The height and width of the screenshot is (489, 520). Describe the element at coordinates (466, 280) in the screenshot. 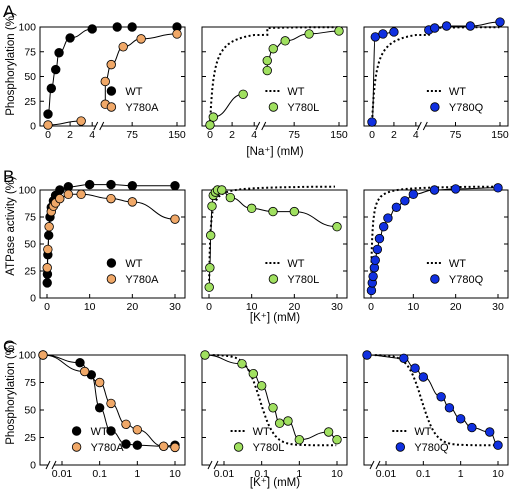

I see `legend-label: Y780Q` at that location.